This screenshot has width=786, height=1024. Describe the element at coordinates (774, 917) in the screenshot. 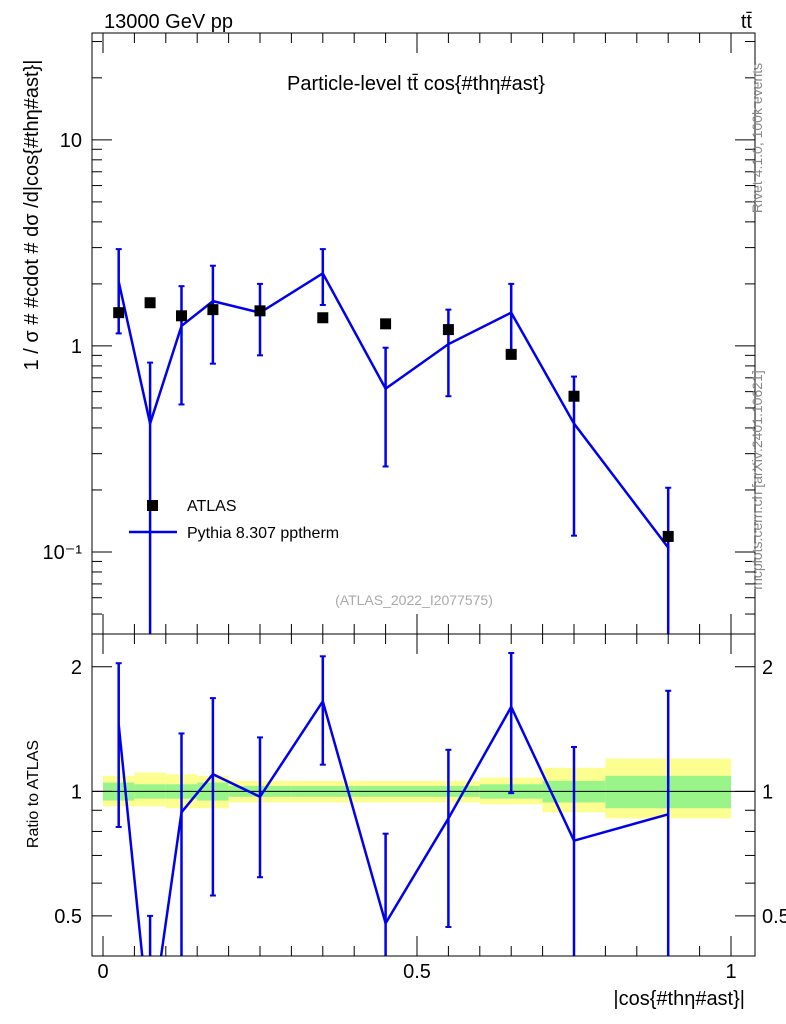

I see `ratio-y-tick-label-right: 0.5` at that location.